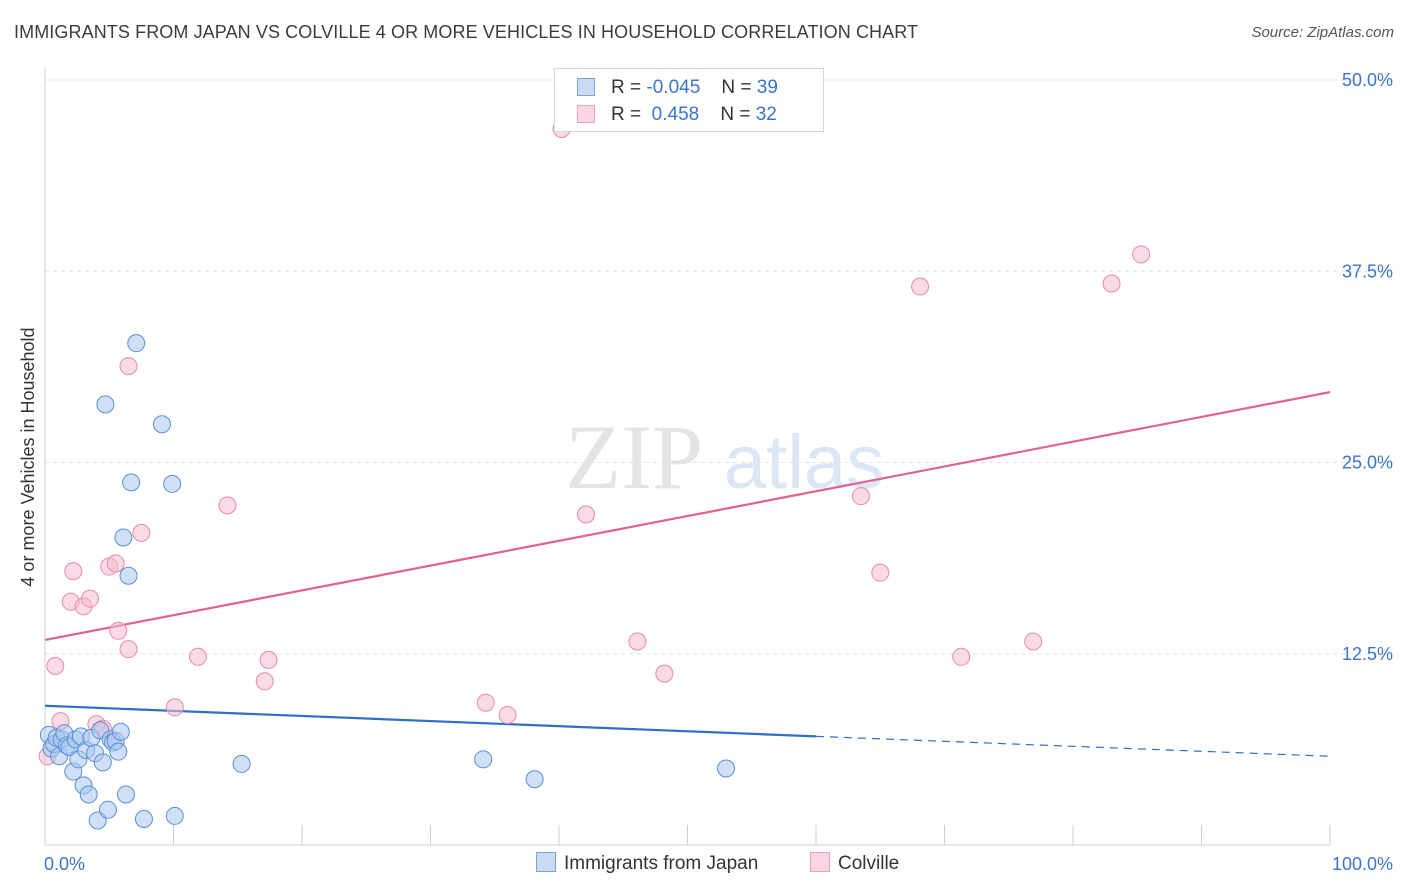 The width and height of the screenshot is (1406, 892). I want to click on legend-n-value: 32, so click(766, 114).